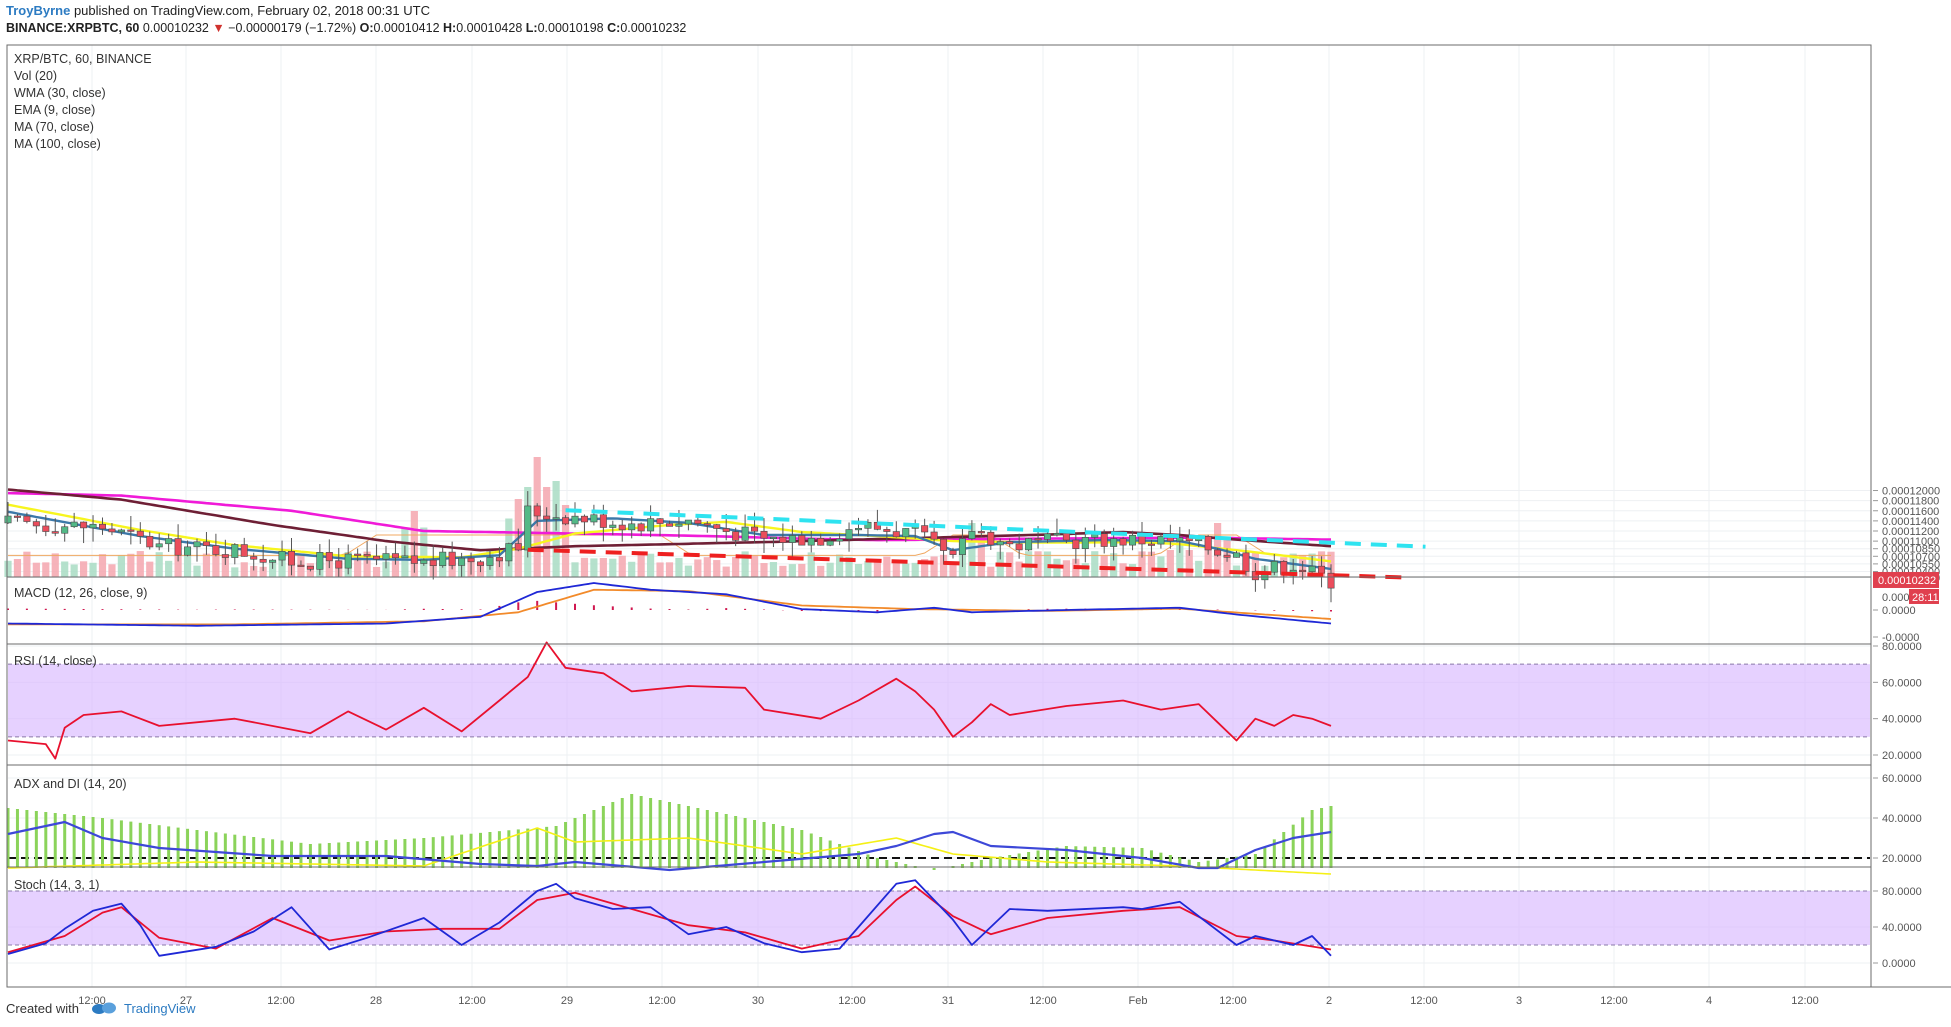  I want to click on time-tick-label: 3, so click(1519, 1001).